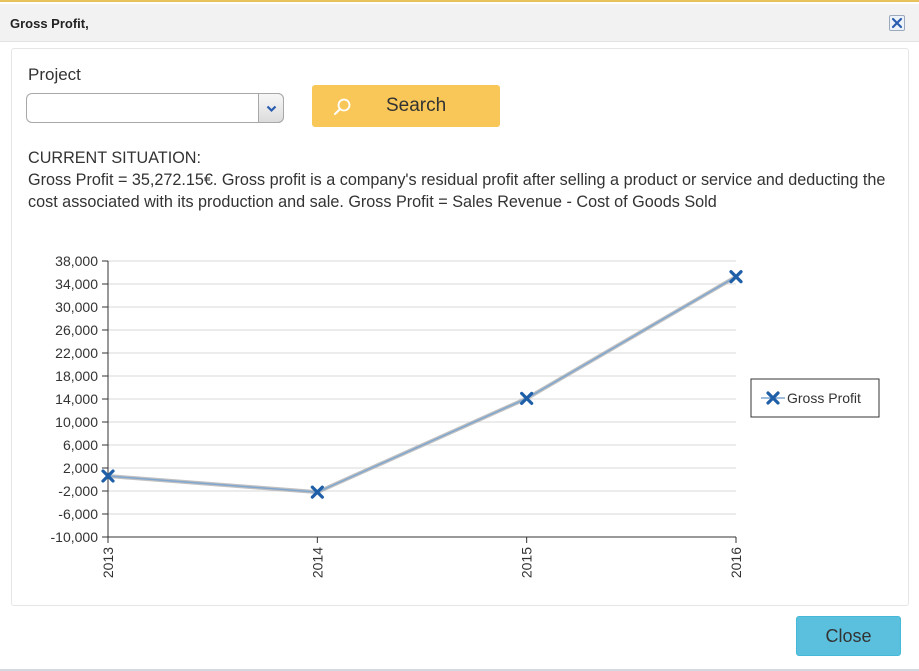 This screenshot has height=671, width=919. What do you see at coordinates (459, 23) in the screenshot?
I see `dialog-titlebar: Gross Profit,` at bounding box center [459, 23].